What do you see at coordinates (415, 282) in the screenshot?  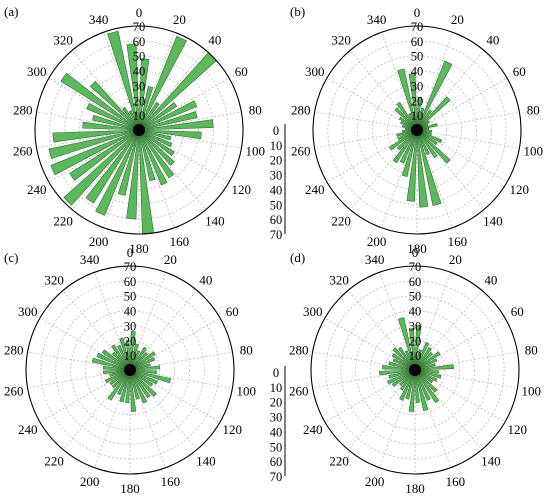 I see `radial-tick-label: 60` at bounding box center [415, 282].